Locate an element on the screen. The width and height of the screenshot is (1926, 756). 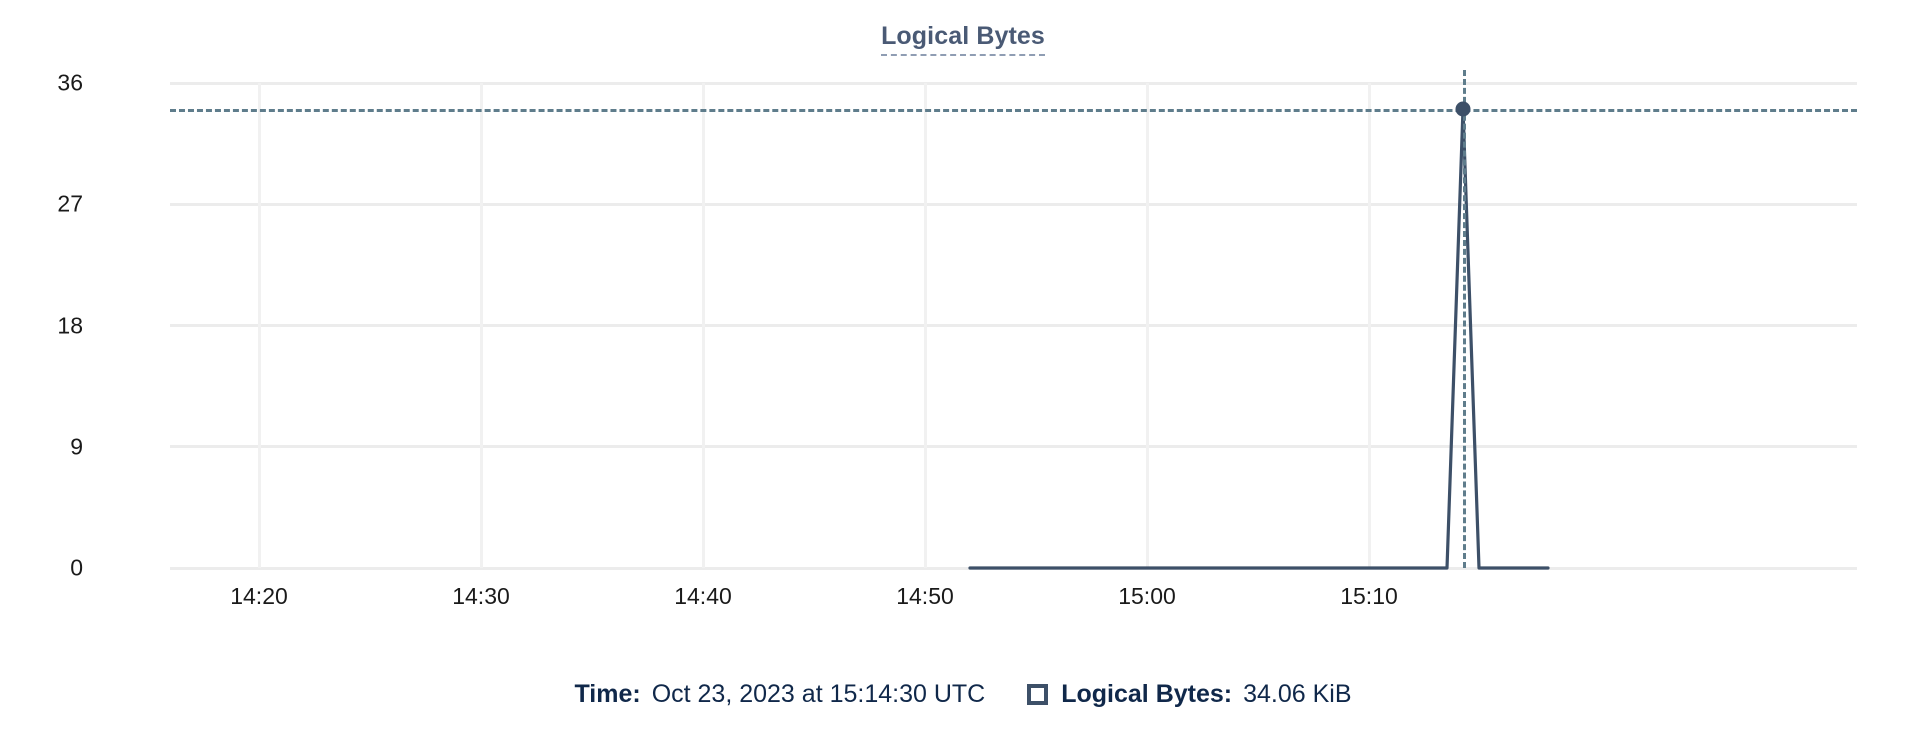
y-axis-tick-label: 9 is located at coordinates (76, 446).